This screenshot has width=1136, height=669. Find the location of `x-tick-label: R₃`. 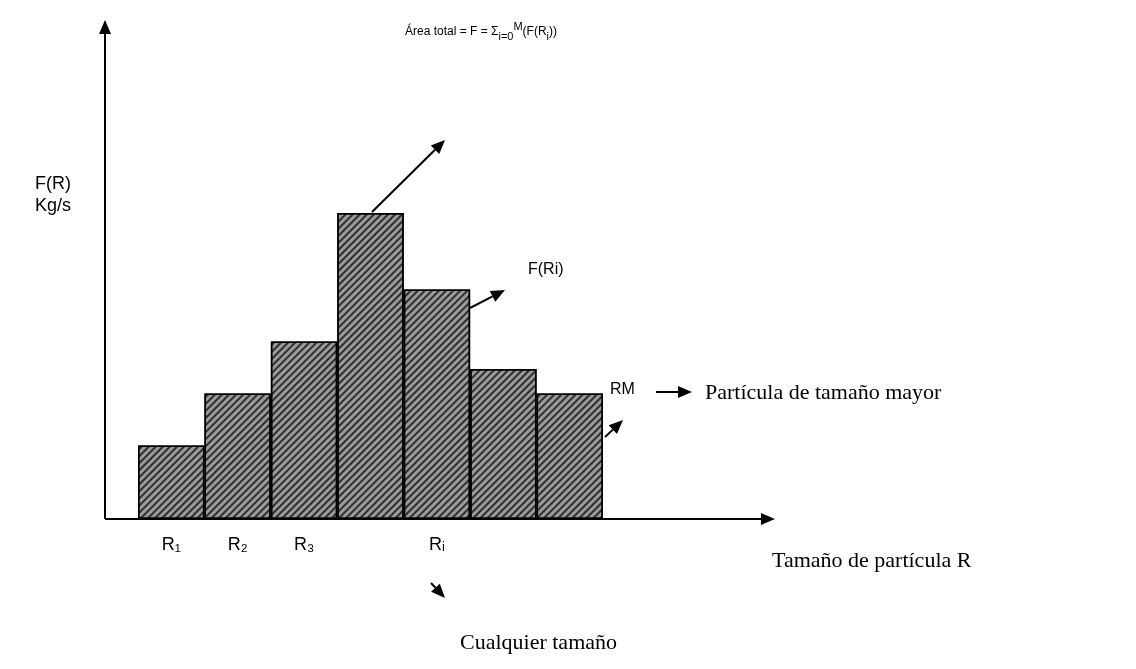

x-tick-label: R₃ is located at coordinates (304, 544).